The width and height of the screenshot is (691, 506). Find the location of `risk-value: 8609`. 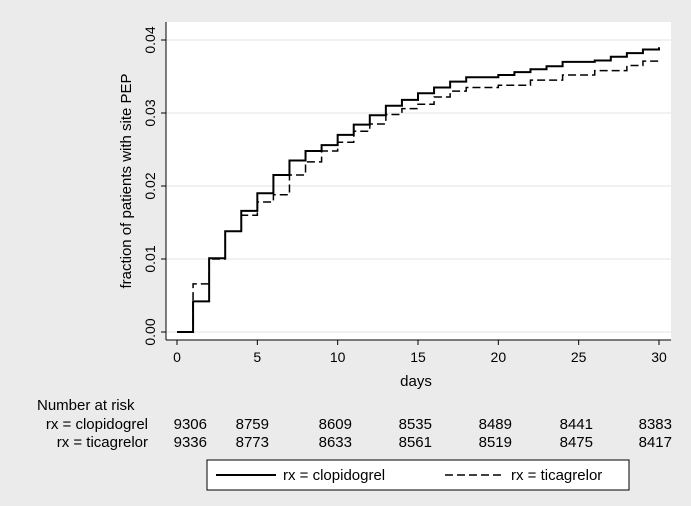

risk-value: 8609 is located at coordinates (335, 424).